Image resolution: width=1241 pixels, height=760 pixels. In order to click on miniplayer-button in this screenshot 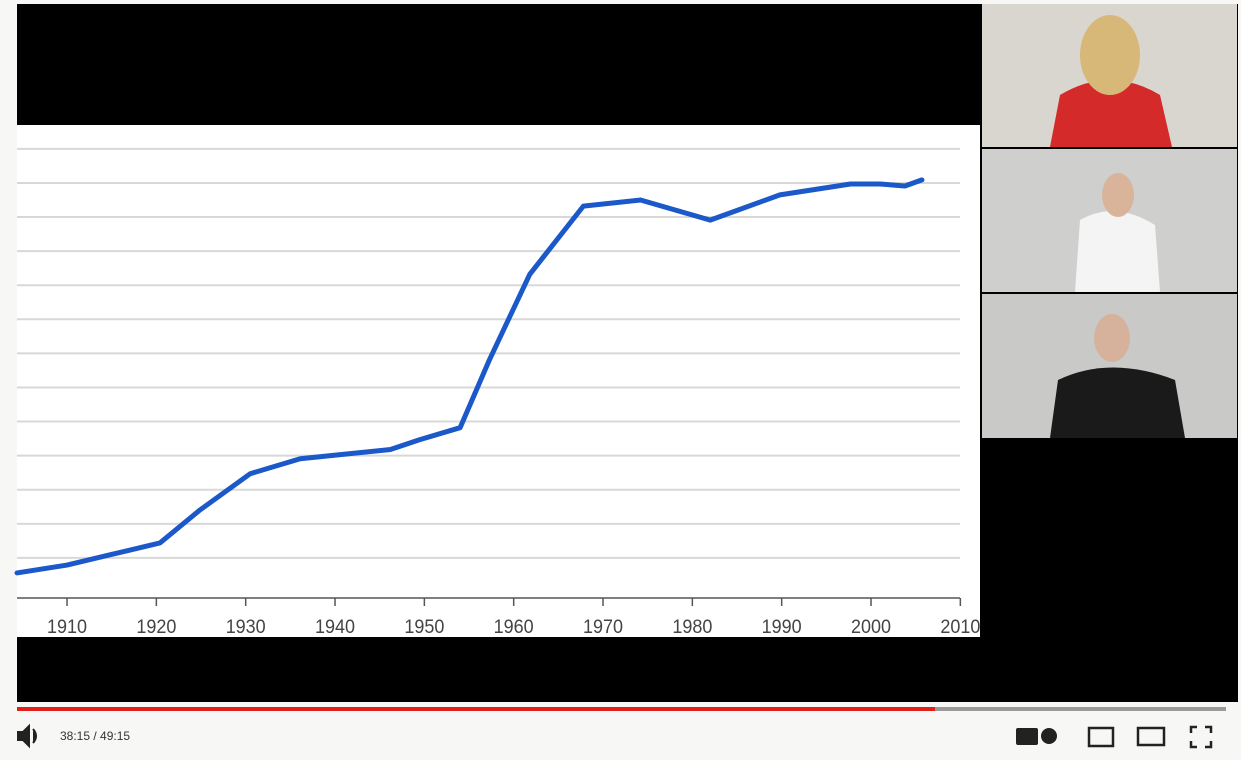, I will do `click(1101, 737)`.